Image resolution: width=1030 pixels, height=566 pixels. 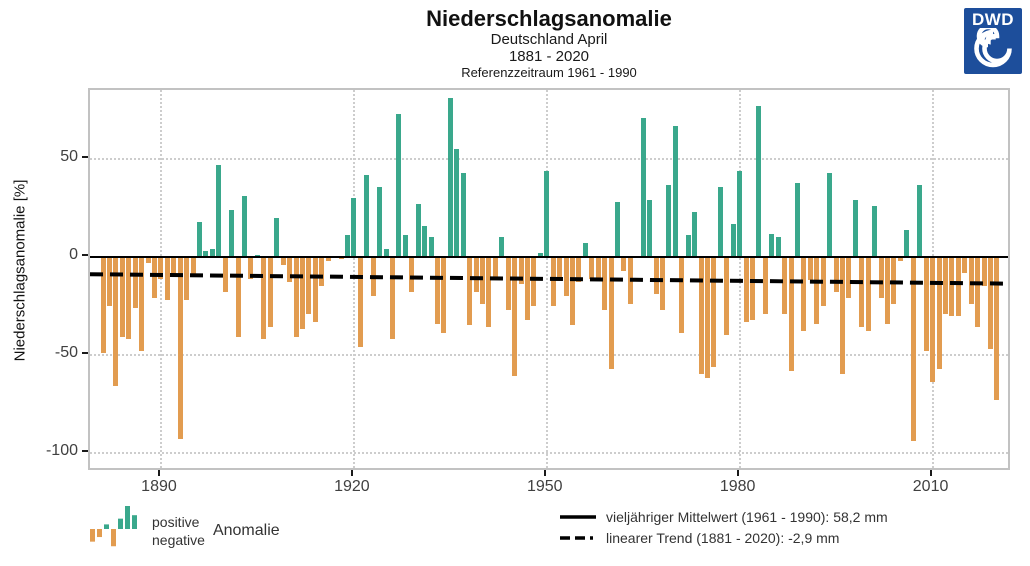 I want to click on legend-negative-label: negative, so click(x=178, y=540).